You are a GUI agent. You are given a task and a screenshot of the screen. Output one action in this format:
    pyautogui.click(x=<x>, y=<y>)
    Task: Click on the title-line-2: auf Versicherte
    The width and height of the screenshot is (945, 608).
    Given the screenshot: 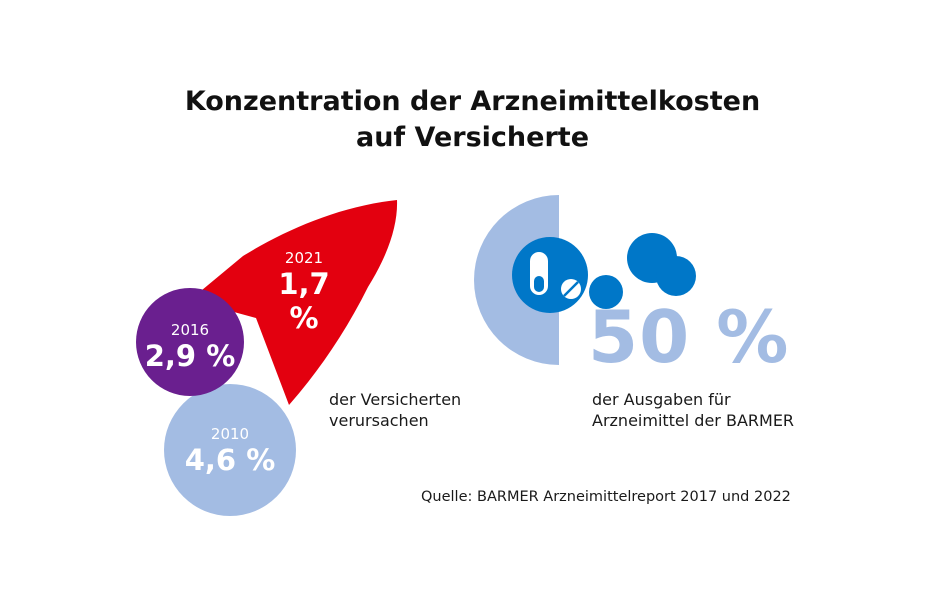 What is the action you would take?
    pyautogui.click(x=472, y=137)
    